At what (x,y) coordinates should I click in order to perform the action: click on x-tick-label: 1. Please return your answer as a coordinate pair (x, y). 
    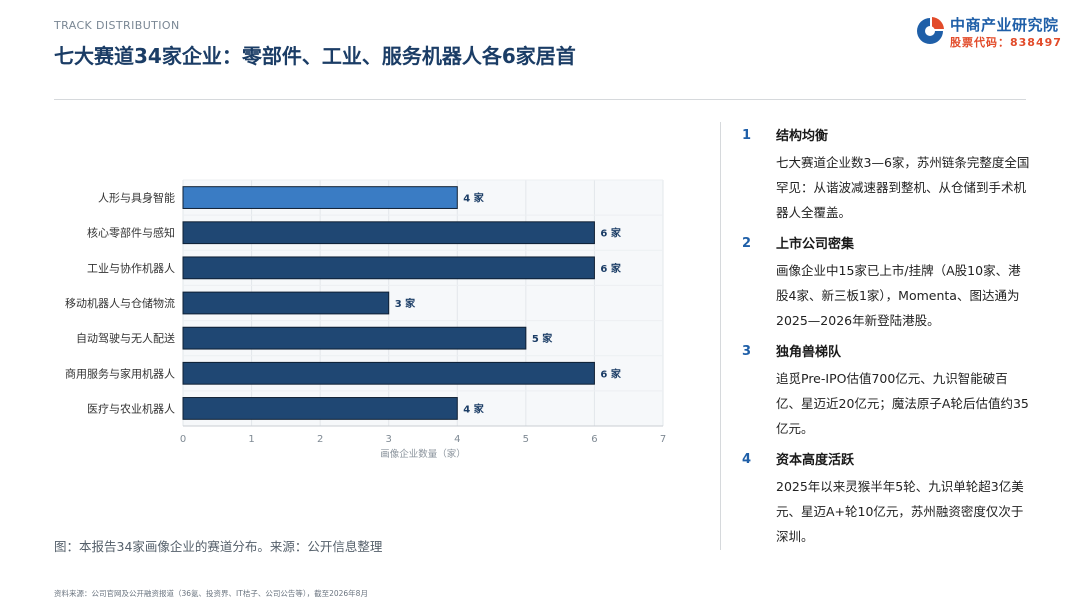
    Looking at the image, I should click on (251, 439).